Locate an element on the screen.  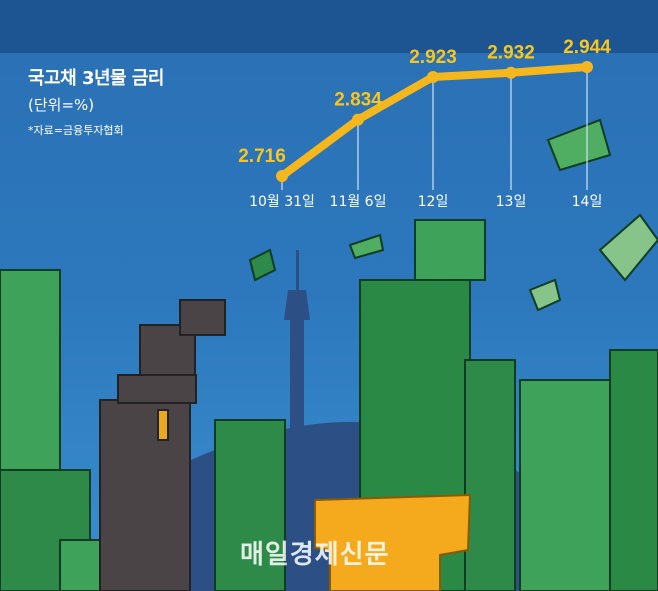
source-note: *자료=금융투자협회 is located at coordinates (76, 130).